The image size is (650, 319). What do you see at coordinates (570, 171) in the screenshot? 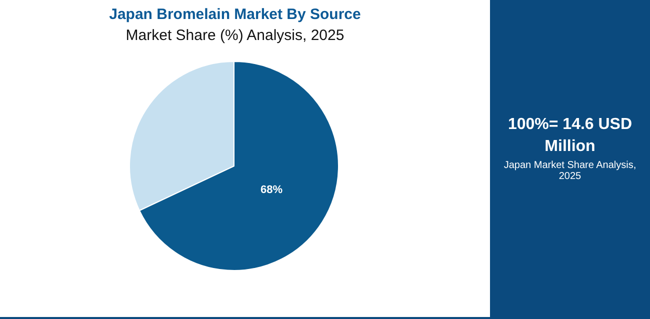
I see `text: Japan Market Share Analysis, 2025` at bounding box center [570, 171].